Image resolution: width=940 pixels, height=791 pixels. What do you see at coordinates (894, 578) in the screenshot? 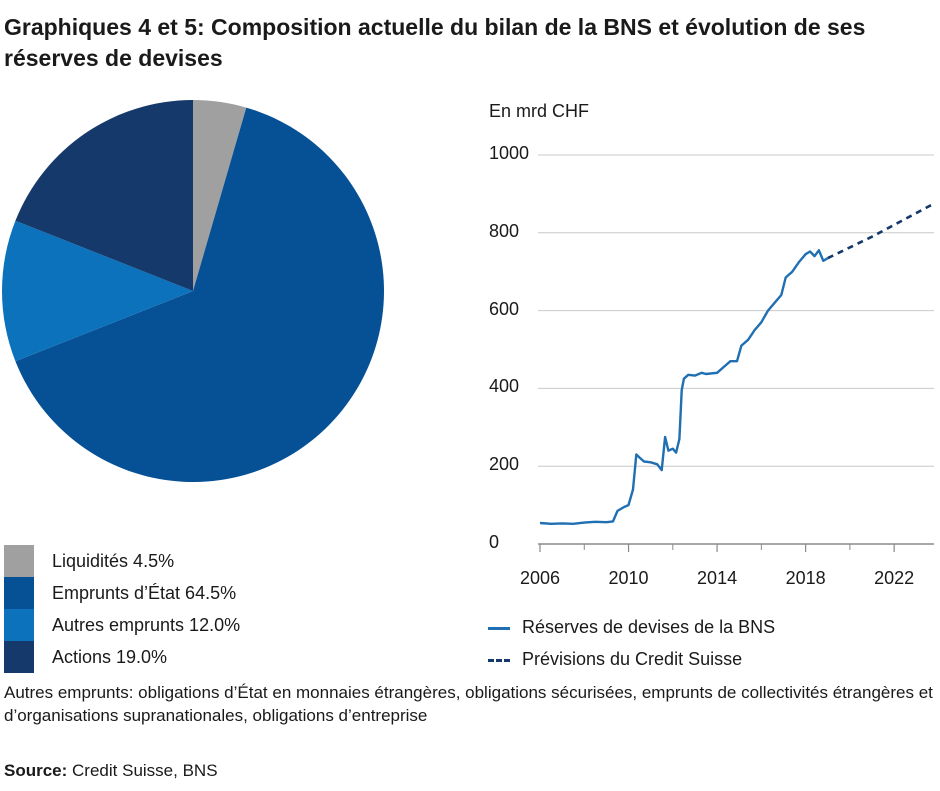
I see `x-tick-2022: 2022` at bounding box center [894, 578].